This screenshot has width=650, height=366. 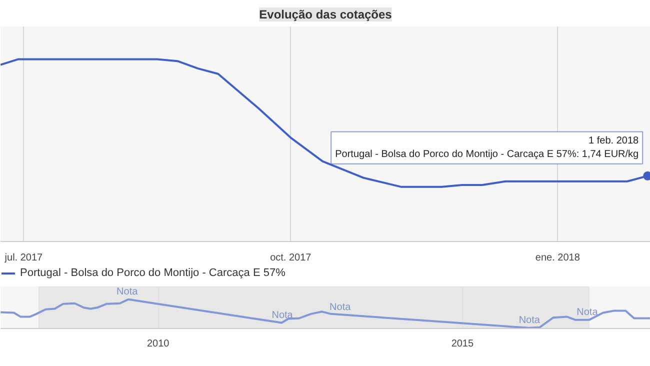 I want to click on x-tick-label: ene. 2018, so click(x=557, y=258).